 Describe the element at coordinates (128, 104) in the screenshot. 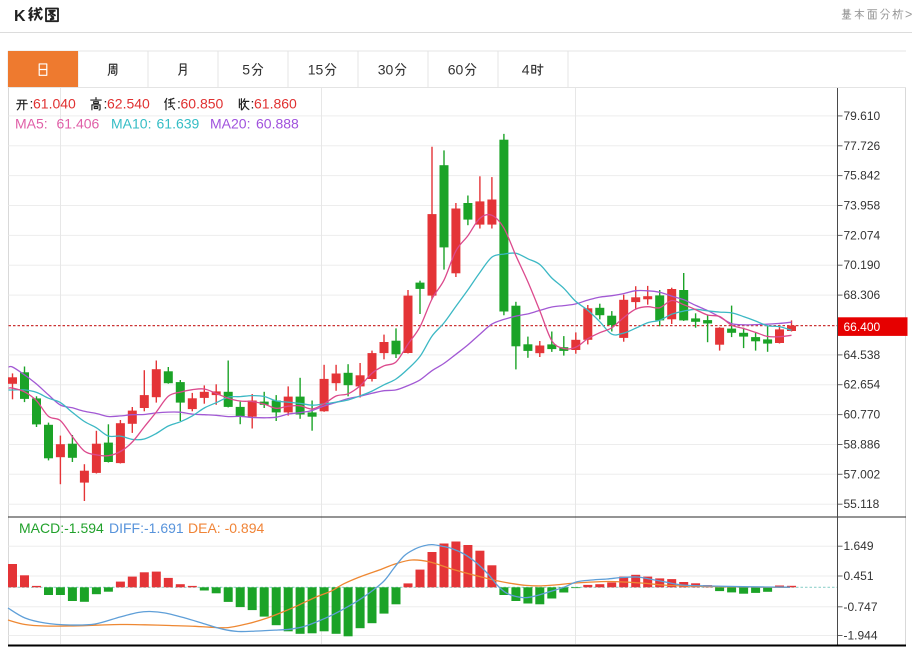

I see `svg-text: 62.540` at that location.